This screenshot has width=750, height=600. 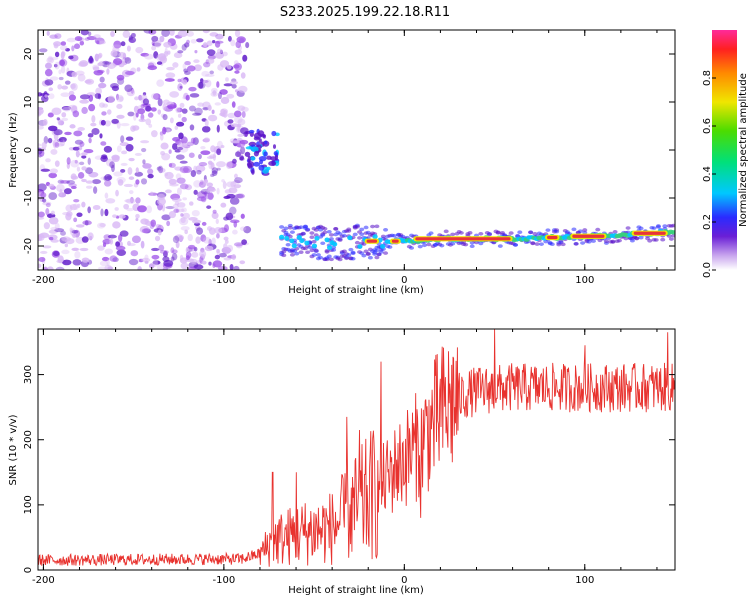 What do you see at coordinates (404, 580) in the screenshot?
I see `snr-xtick-label: 0` at bounding box center [404, 580].